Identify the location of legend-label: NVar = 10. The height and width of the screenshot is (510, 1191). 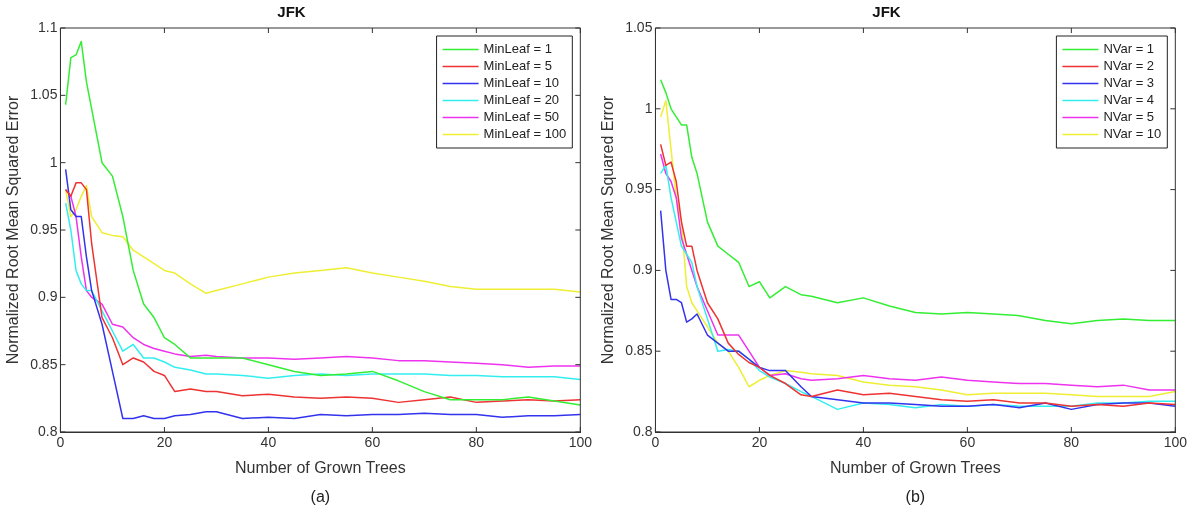
(1132, 134).